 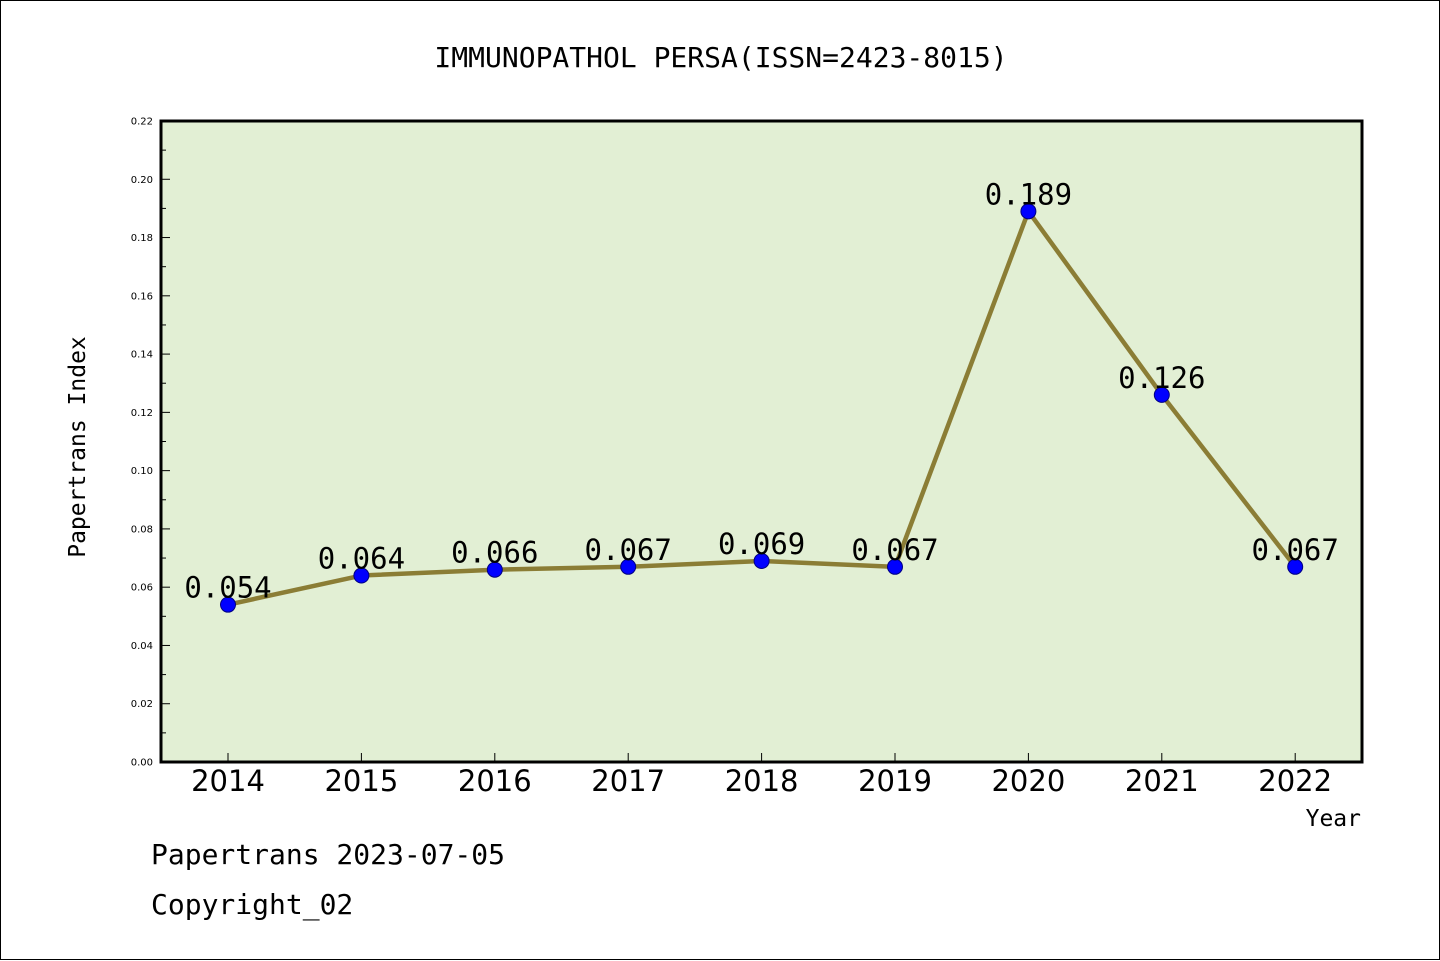 What do you see at coordinates (142, 529) in the screenshot?
I see `y-tick-label: 0.08` at bounding box center [142, 529].